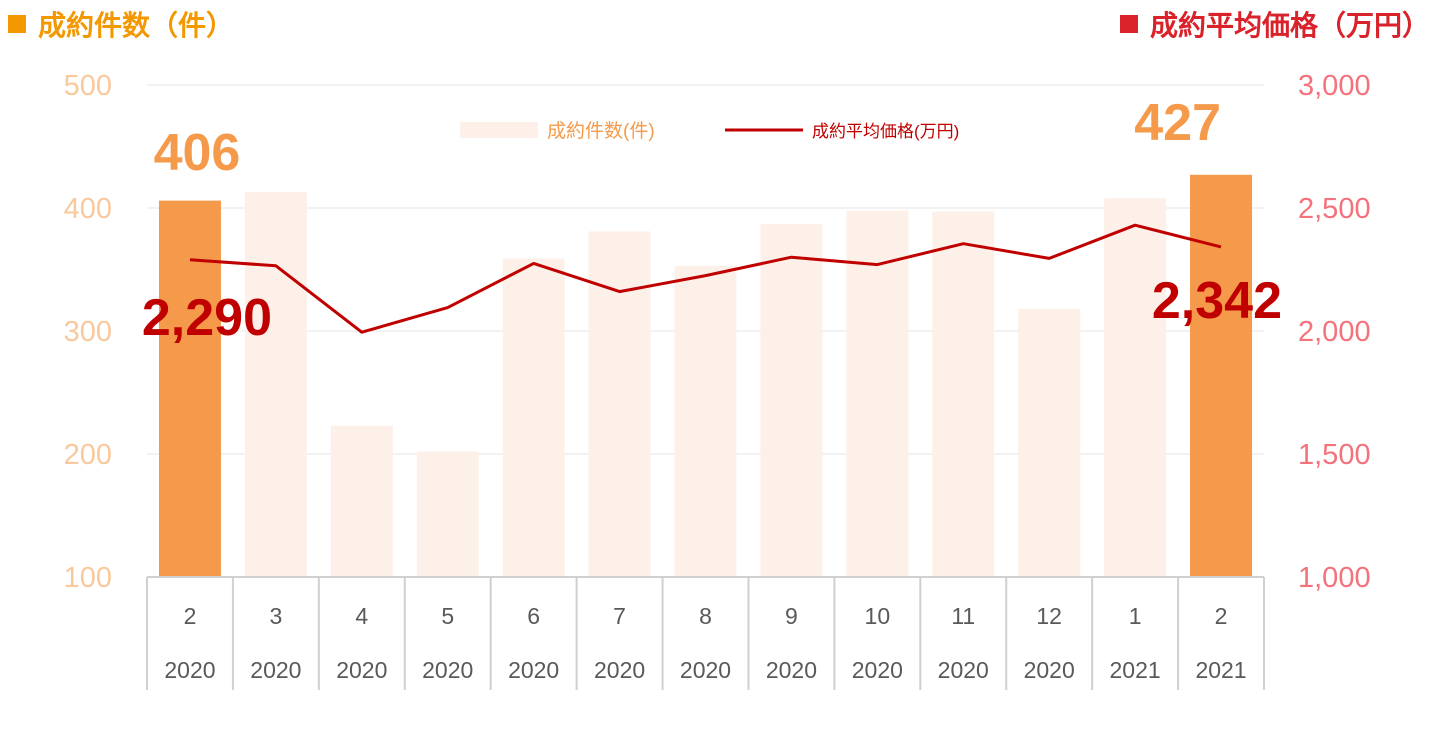 The image size is (1440, 738). Describe the element at coordinates (1334, 209) in the screenshot. I see `right-axis-tick-label: 2,500` at that location.